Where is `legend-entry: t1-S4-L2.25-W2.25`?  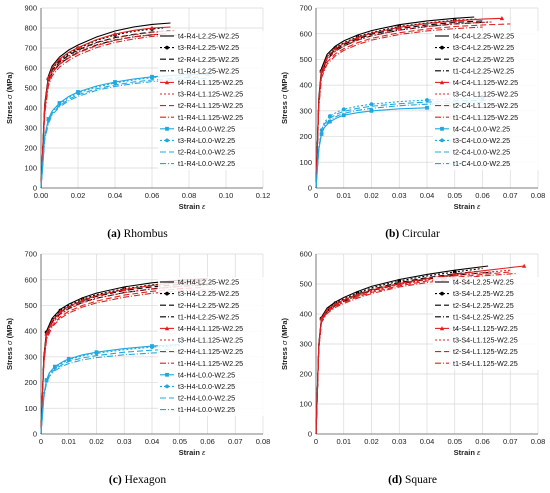
legend-entry: t1-S4-L2.25-W2.25 is located at coordinates (488, 318).